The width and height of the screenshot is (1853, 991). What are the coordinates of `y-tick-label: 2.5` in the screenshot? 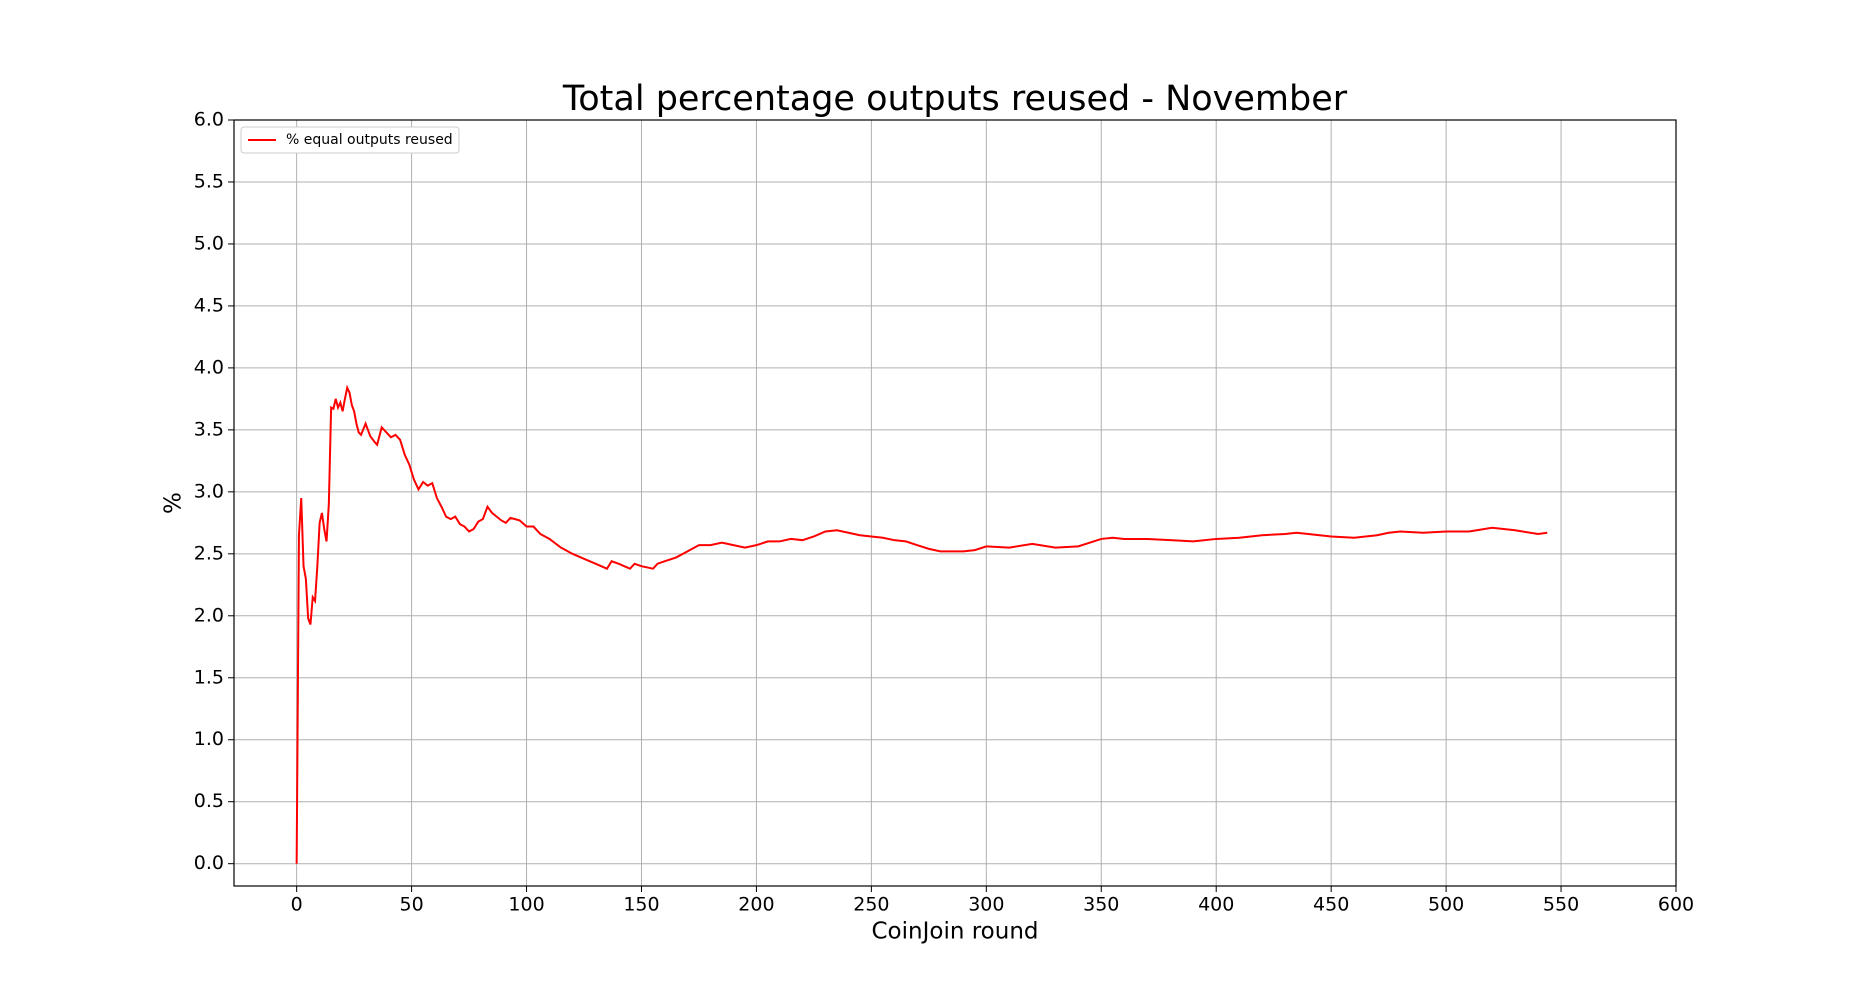 It's located at (209, 553).